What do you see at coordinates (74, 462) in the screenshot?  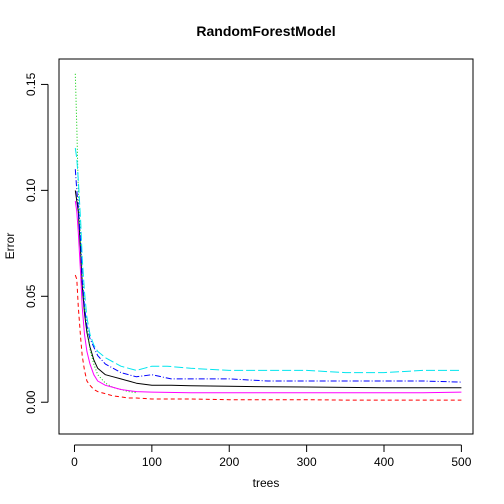 I see `x-tick-label: 0` at bounding box center [74, 462].